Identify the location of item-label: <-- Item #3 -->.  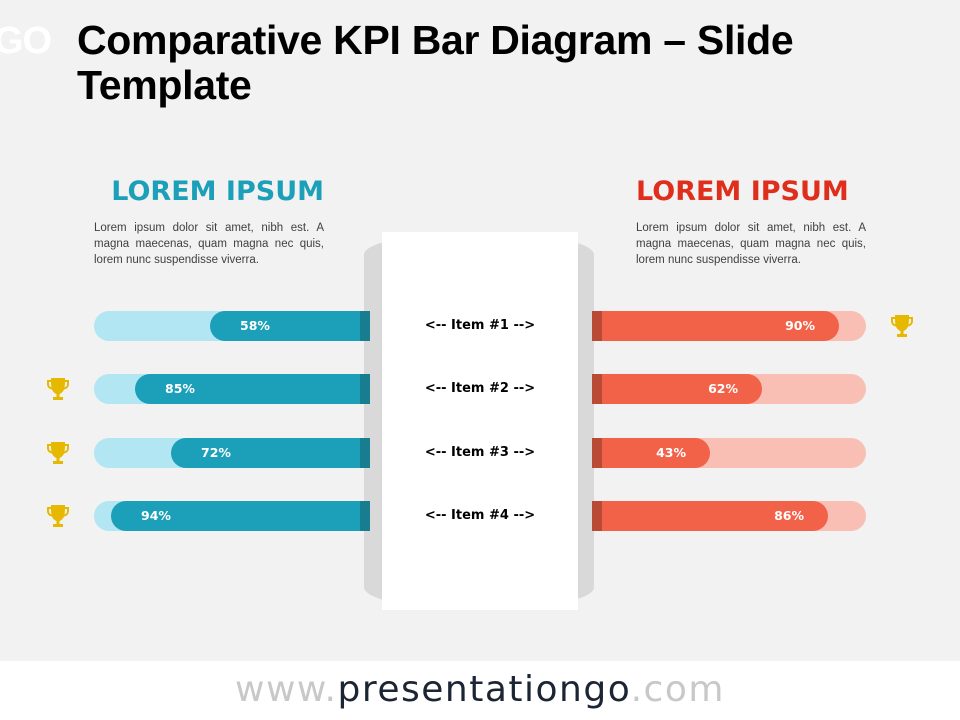
(480, 452).